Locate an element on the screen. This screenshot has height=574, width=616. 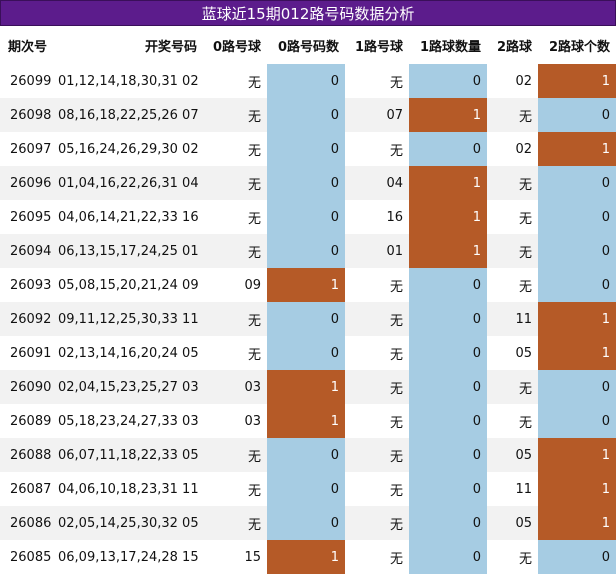
table-row: 26096 01,04,16,22,26,31 04 无 0 04 1 无 0 is located at coordinates (308, 183).